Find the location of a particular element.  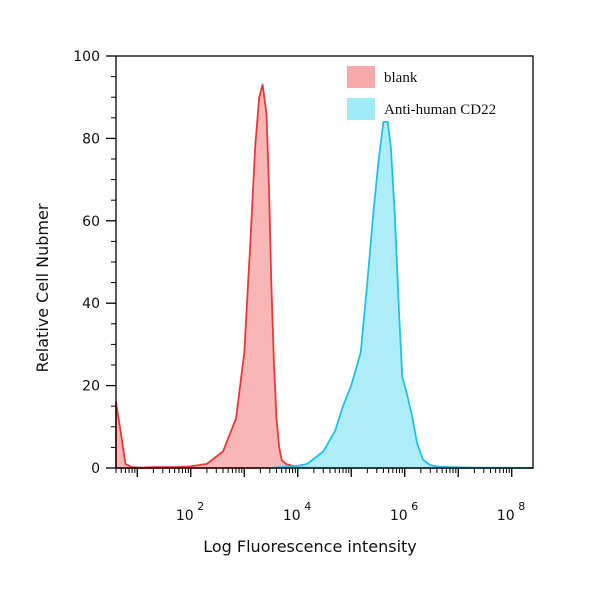

y-tick-label: 0 is located at coordinates (95, 469).